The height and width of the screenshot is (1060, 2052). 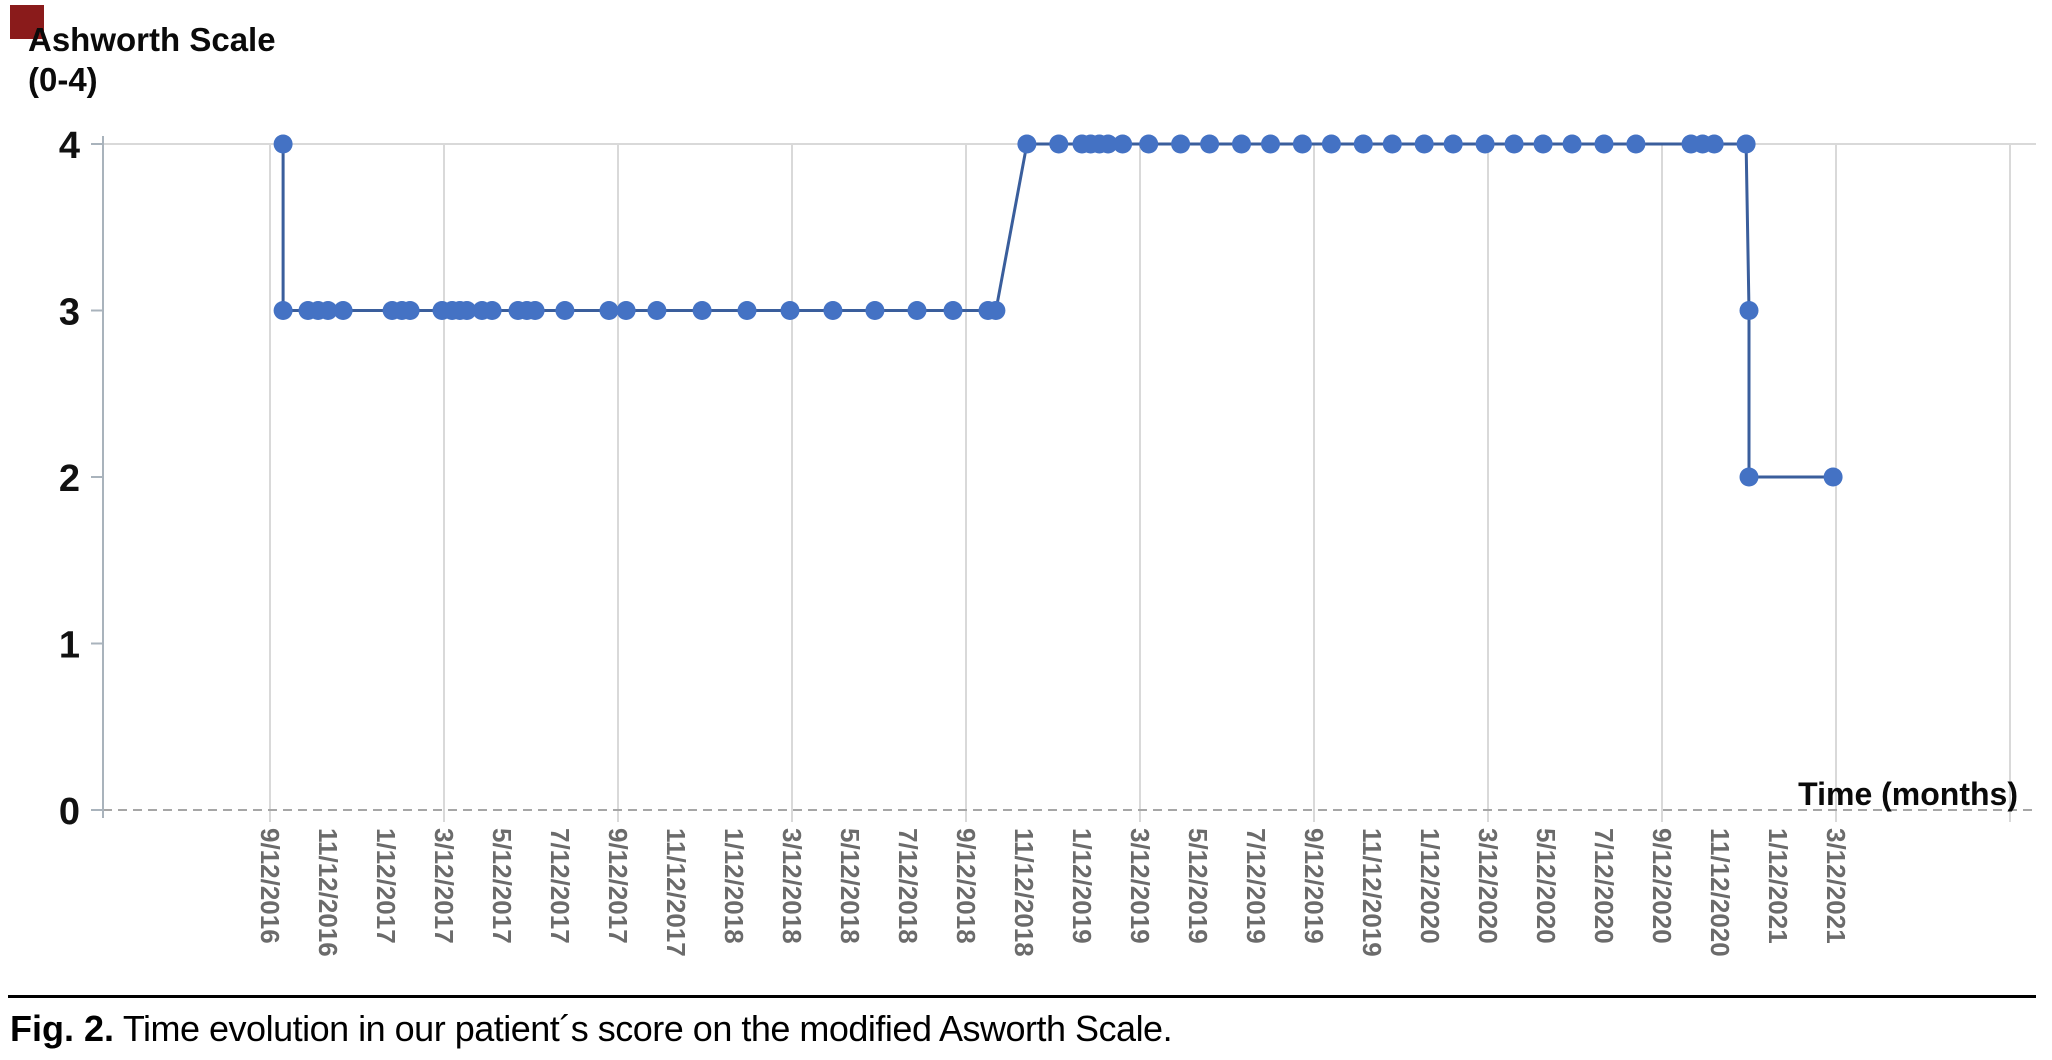 I want to click on x-tick-label: 5/12/2020, so click(x=1546, y=886).